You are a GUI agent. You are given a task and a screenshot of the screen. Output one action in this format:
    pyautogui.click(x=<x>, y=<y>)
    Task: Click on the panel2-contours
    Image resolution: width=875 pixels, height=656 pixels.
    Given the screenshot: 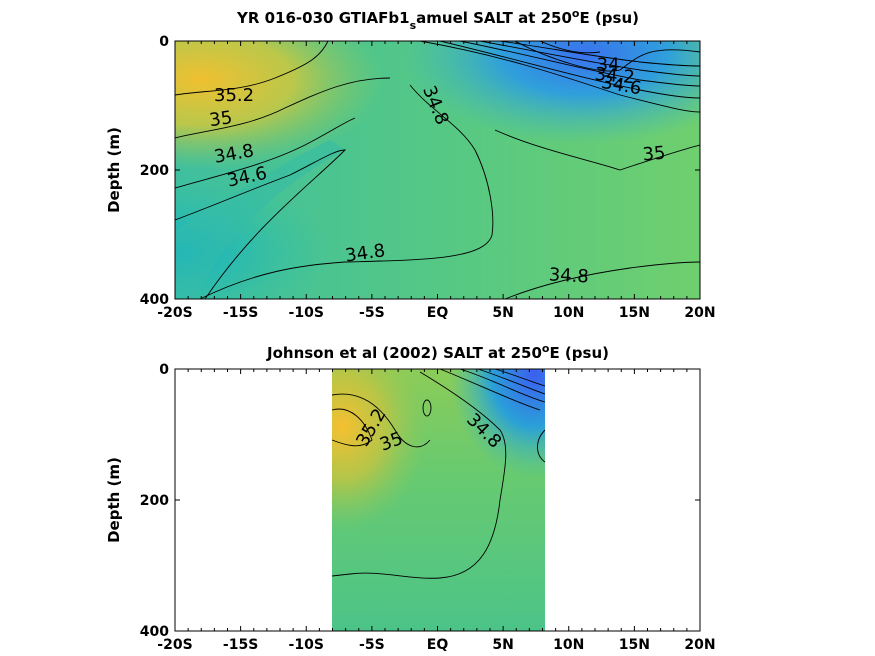 What is the action you would take?
    pyautogui.click(x=438, y=473)
    